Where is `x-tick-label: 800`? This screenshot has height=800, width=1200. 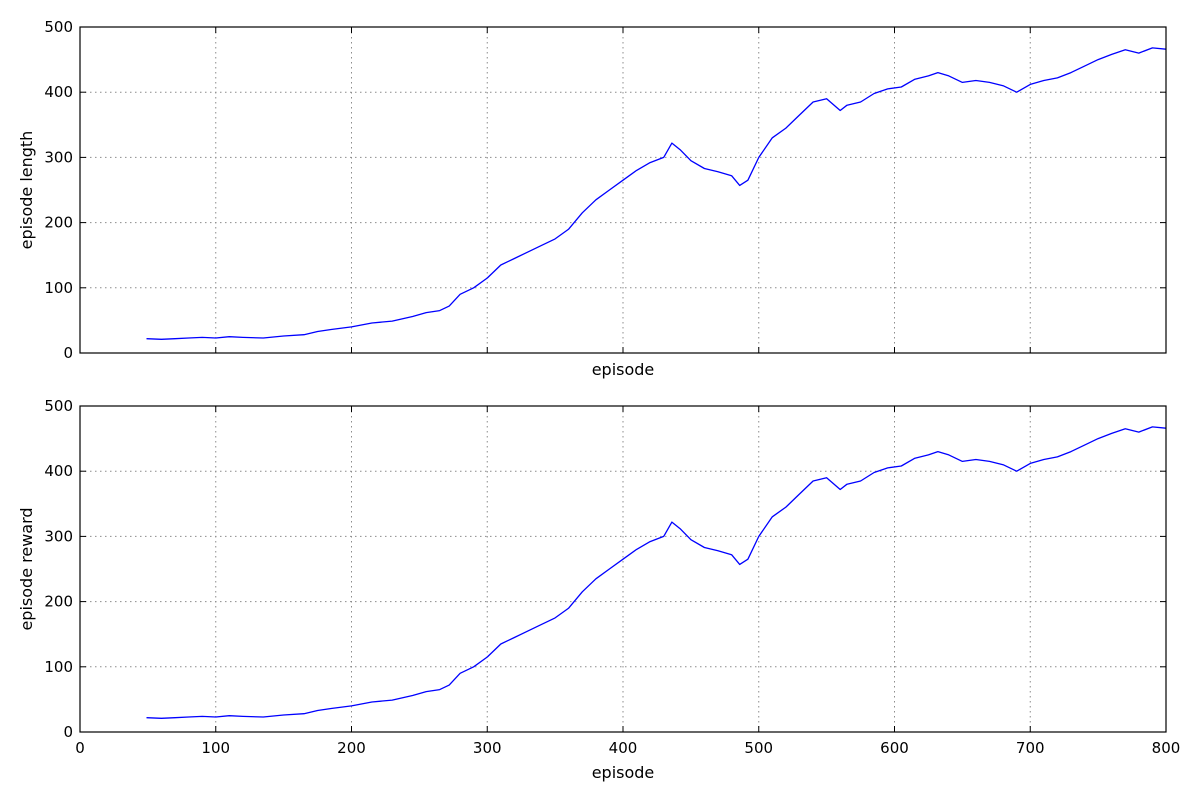 x-tick-label: 800 is located at coordinates (1166, 748).